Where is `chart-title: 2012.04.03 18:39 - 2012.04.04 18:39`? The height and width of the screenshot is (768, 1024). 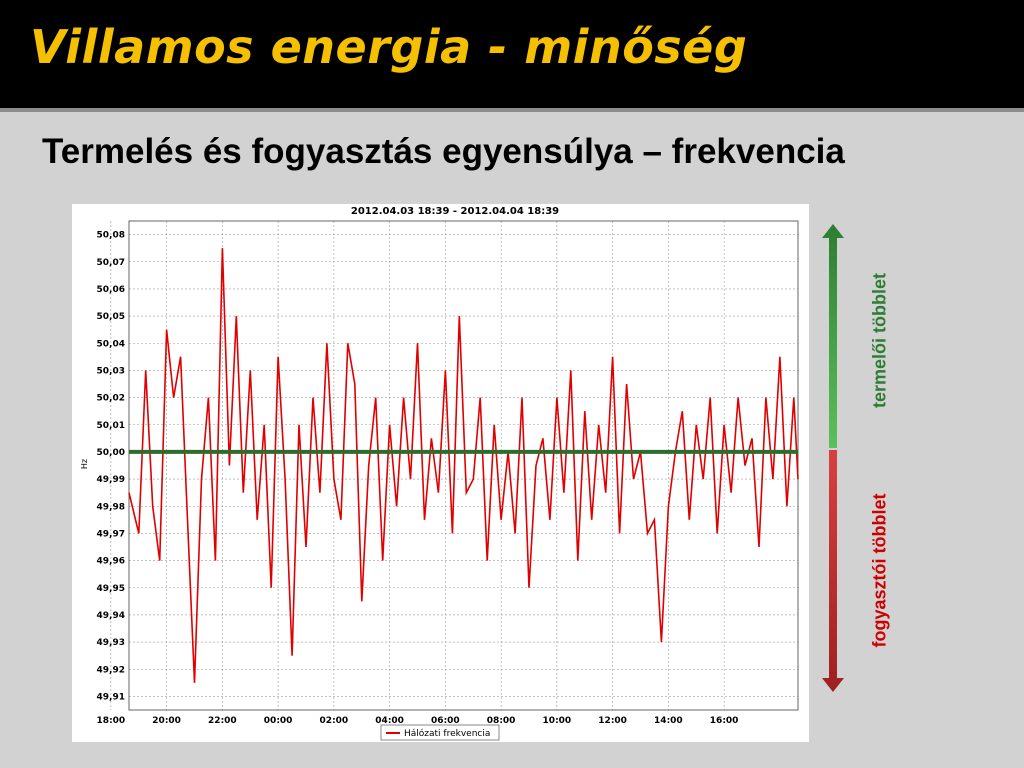
chart-title: 2012.04.03 18:39 - 2012.04.04 18:39 is located at coordinates (455, 211).